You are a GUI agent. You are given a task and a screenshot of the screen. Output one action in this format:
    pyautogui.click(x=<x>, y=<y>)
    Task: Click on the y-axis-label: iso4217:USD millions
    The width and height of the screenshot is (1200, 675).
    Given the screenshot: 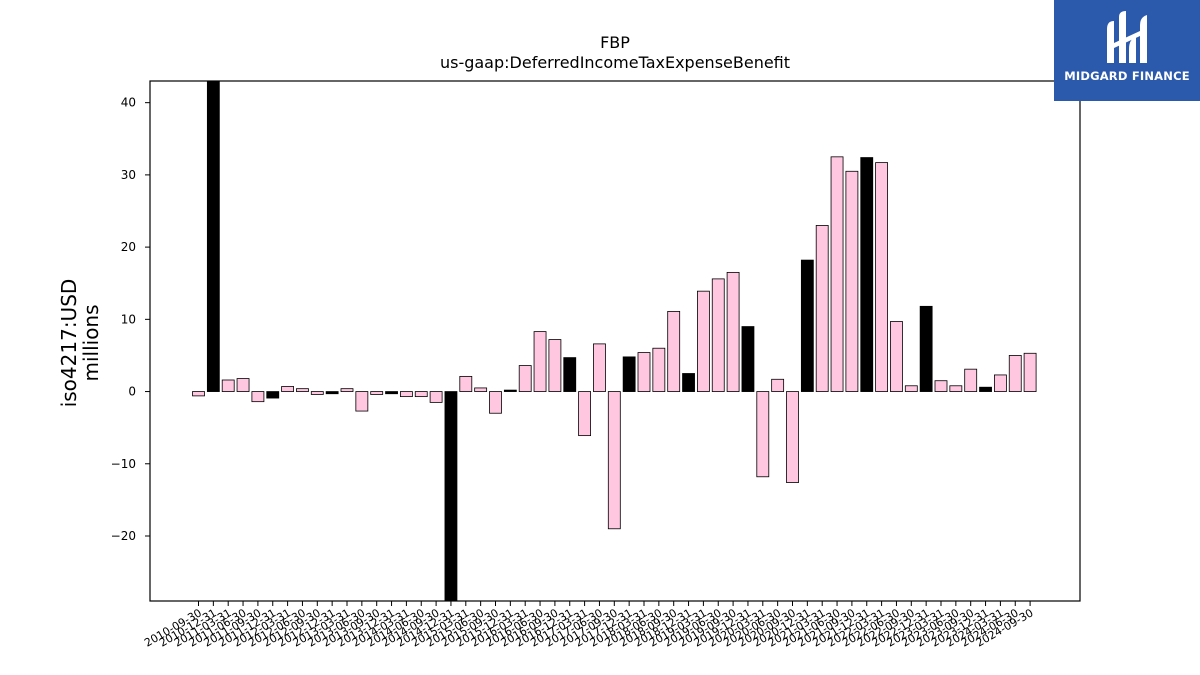 What is the action you would take?
    pyautogui.click(x=80, y=343)
    